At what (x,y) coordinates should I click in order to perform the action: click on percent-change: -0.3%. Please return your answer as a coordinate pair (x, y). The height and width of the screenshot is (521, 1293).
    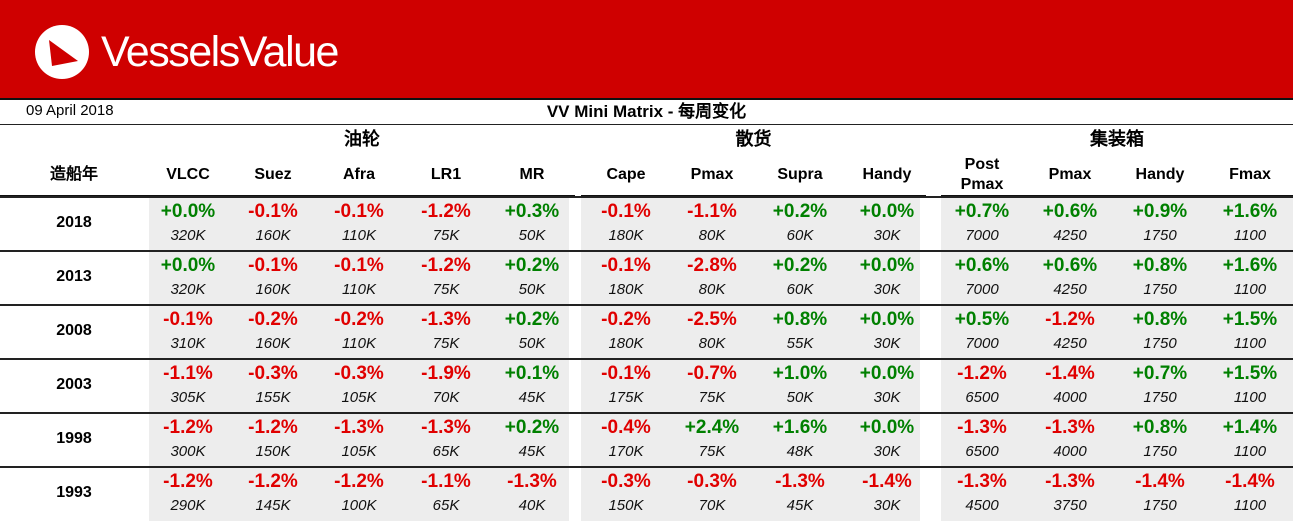
    Looking at the image, I should click on (712, 481).